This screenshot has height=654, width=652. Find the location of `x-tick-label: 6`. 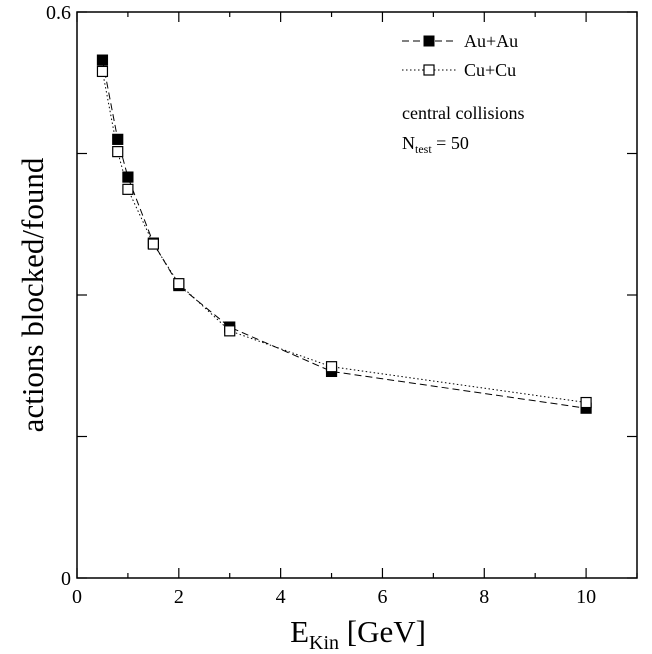

x-tick-label: 6 is located at coordinates (382, 597).